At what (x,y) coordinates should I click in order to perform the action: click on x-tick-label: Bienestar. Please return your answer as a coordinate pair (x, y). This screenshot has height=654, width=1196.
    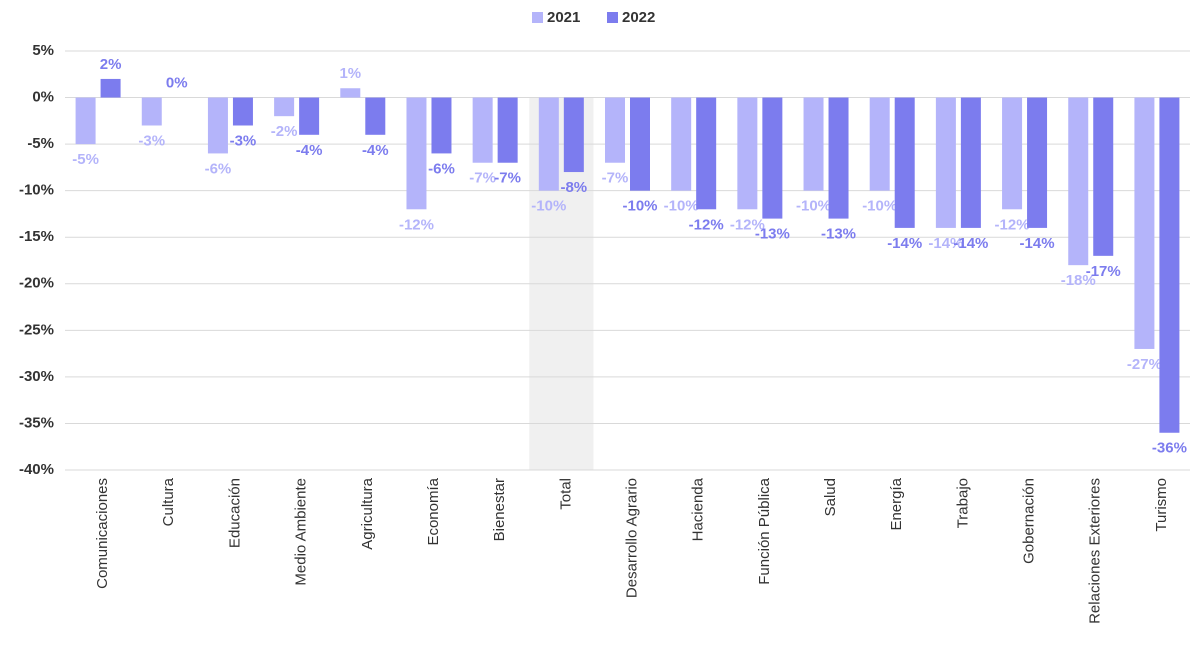
    Looking at the image, I should click on (499, 509).